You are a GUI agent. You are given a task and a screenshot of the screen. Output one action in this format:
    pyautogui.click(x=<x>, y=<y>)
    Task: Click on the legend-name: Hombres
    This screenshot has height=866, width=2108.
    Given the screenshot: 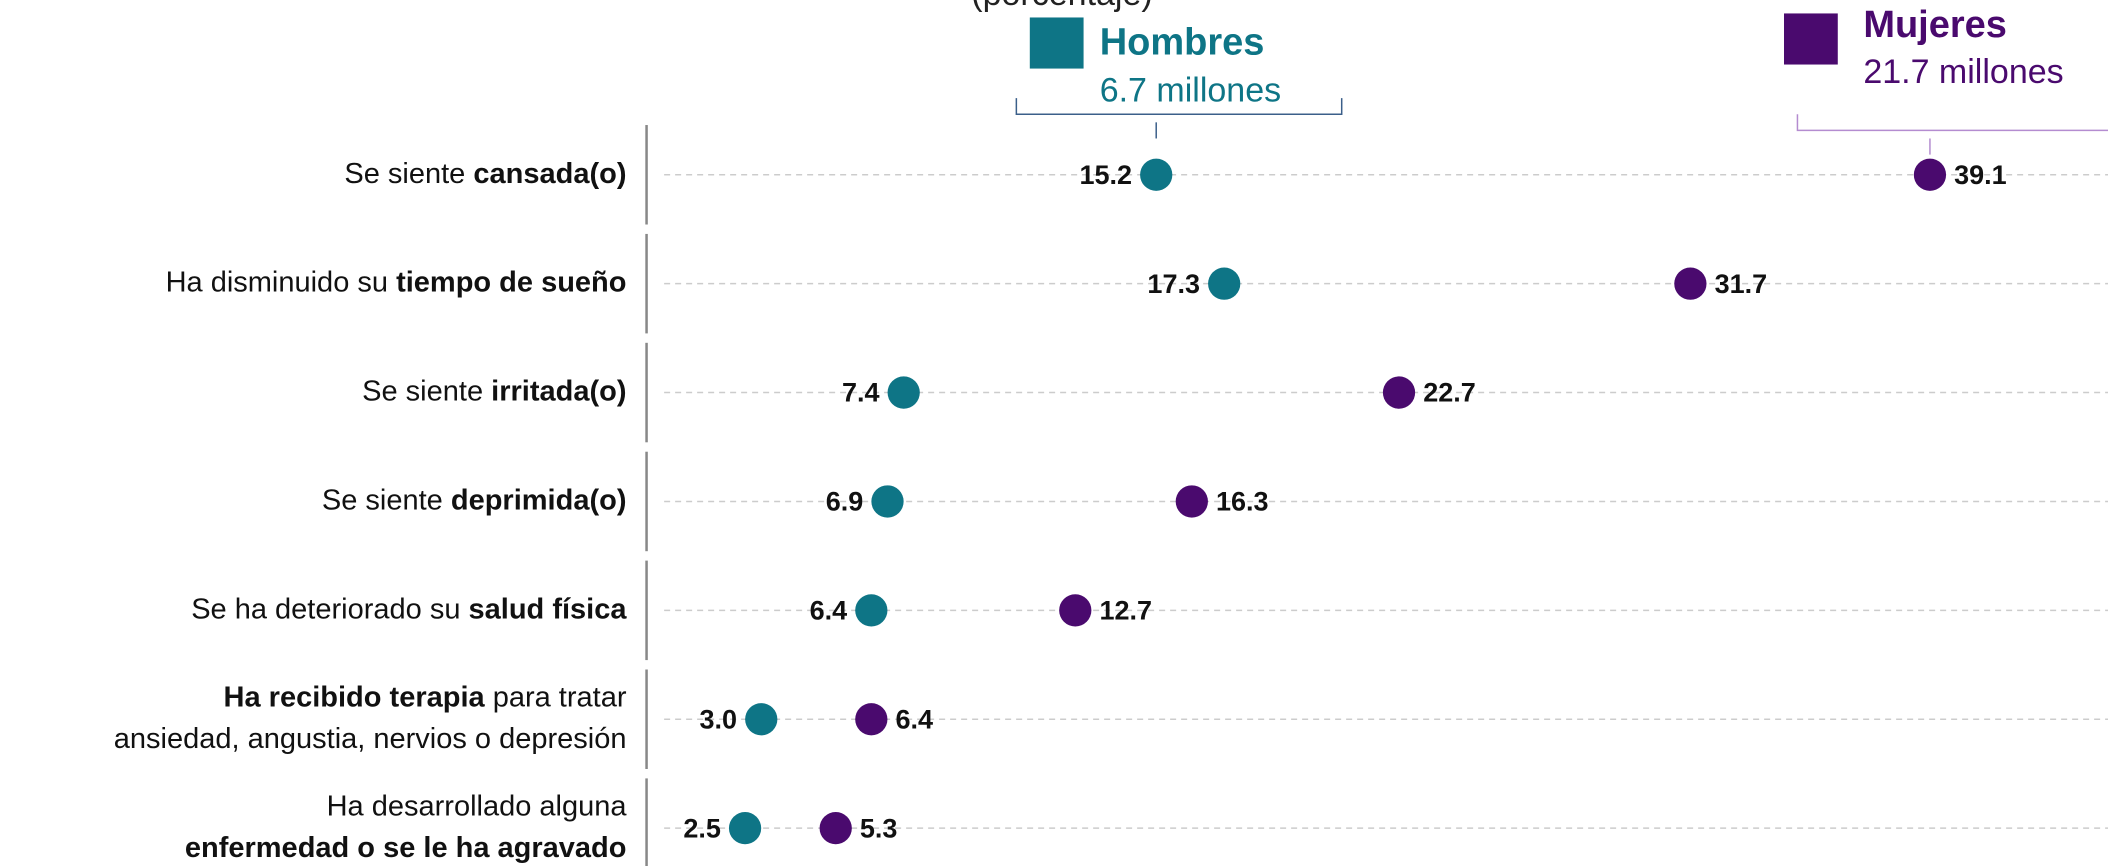 What is the action you would take?
    pyautogui.click(x=1182, y=42)
    